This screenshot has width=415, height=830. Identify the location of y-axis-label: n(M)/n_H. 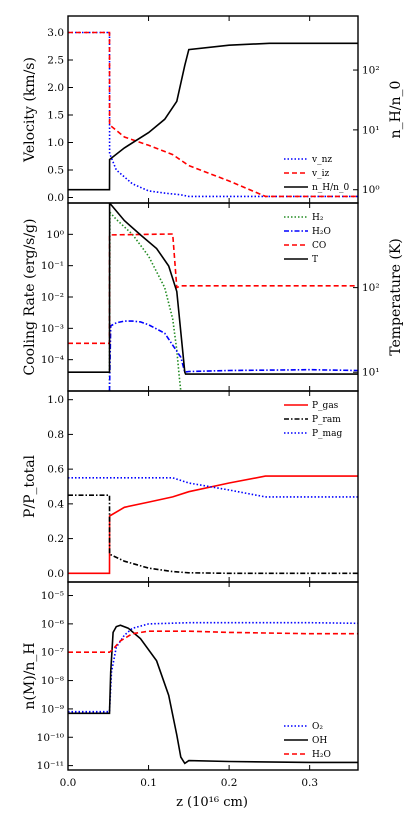
(30, 675).